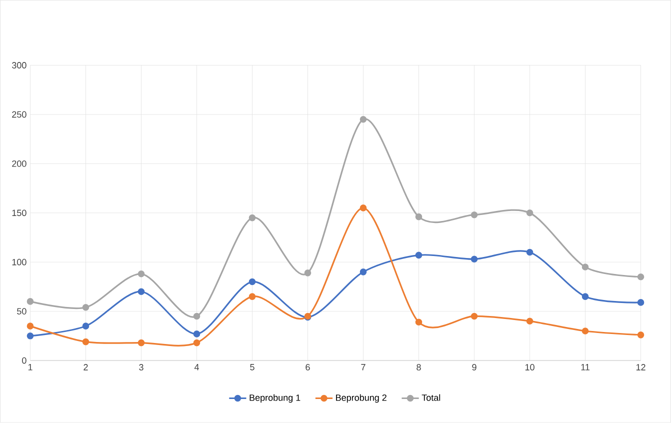 The width and height of the screenshot is (671, 423). Describe the element at coordinates (529, 367) in the screenshot. I see `x-tick-label: 10` at that location.